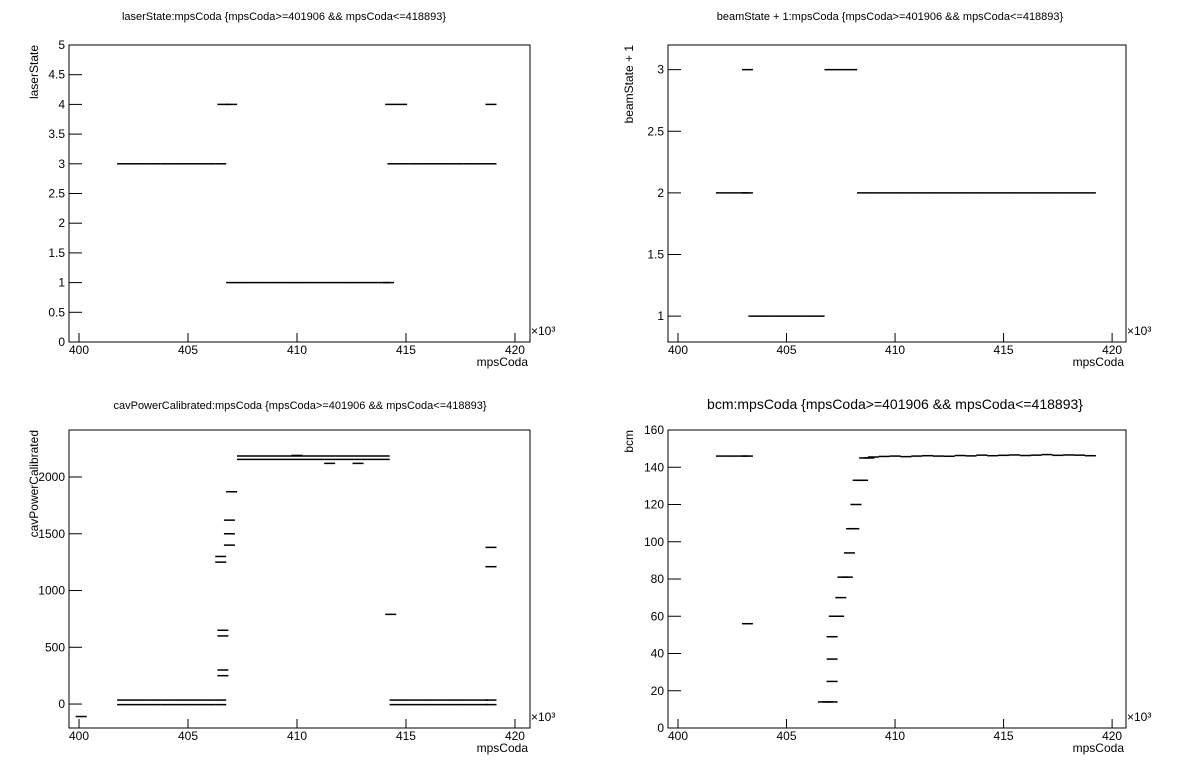  What do you see at coordinates (1099, 362) in the screenshot?
I see `x-axis-label: mpsCoda` at bounding box center [1099, 362].